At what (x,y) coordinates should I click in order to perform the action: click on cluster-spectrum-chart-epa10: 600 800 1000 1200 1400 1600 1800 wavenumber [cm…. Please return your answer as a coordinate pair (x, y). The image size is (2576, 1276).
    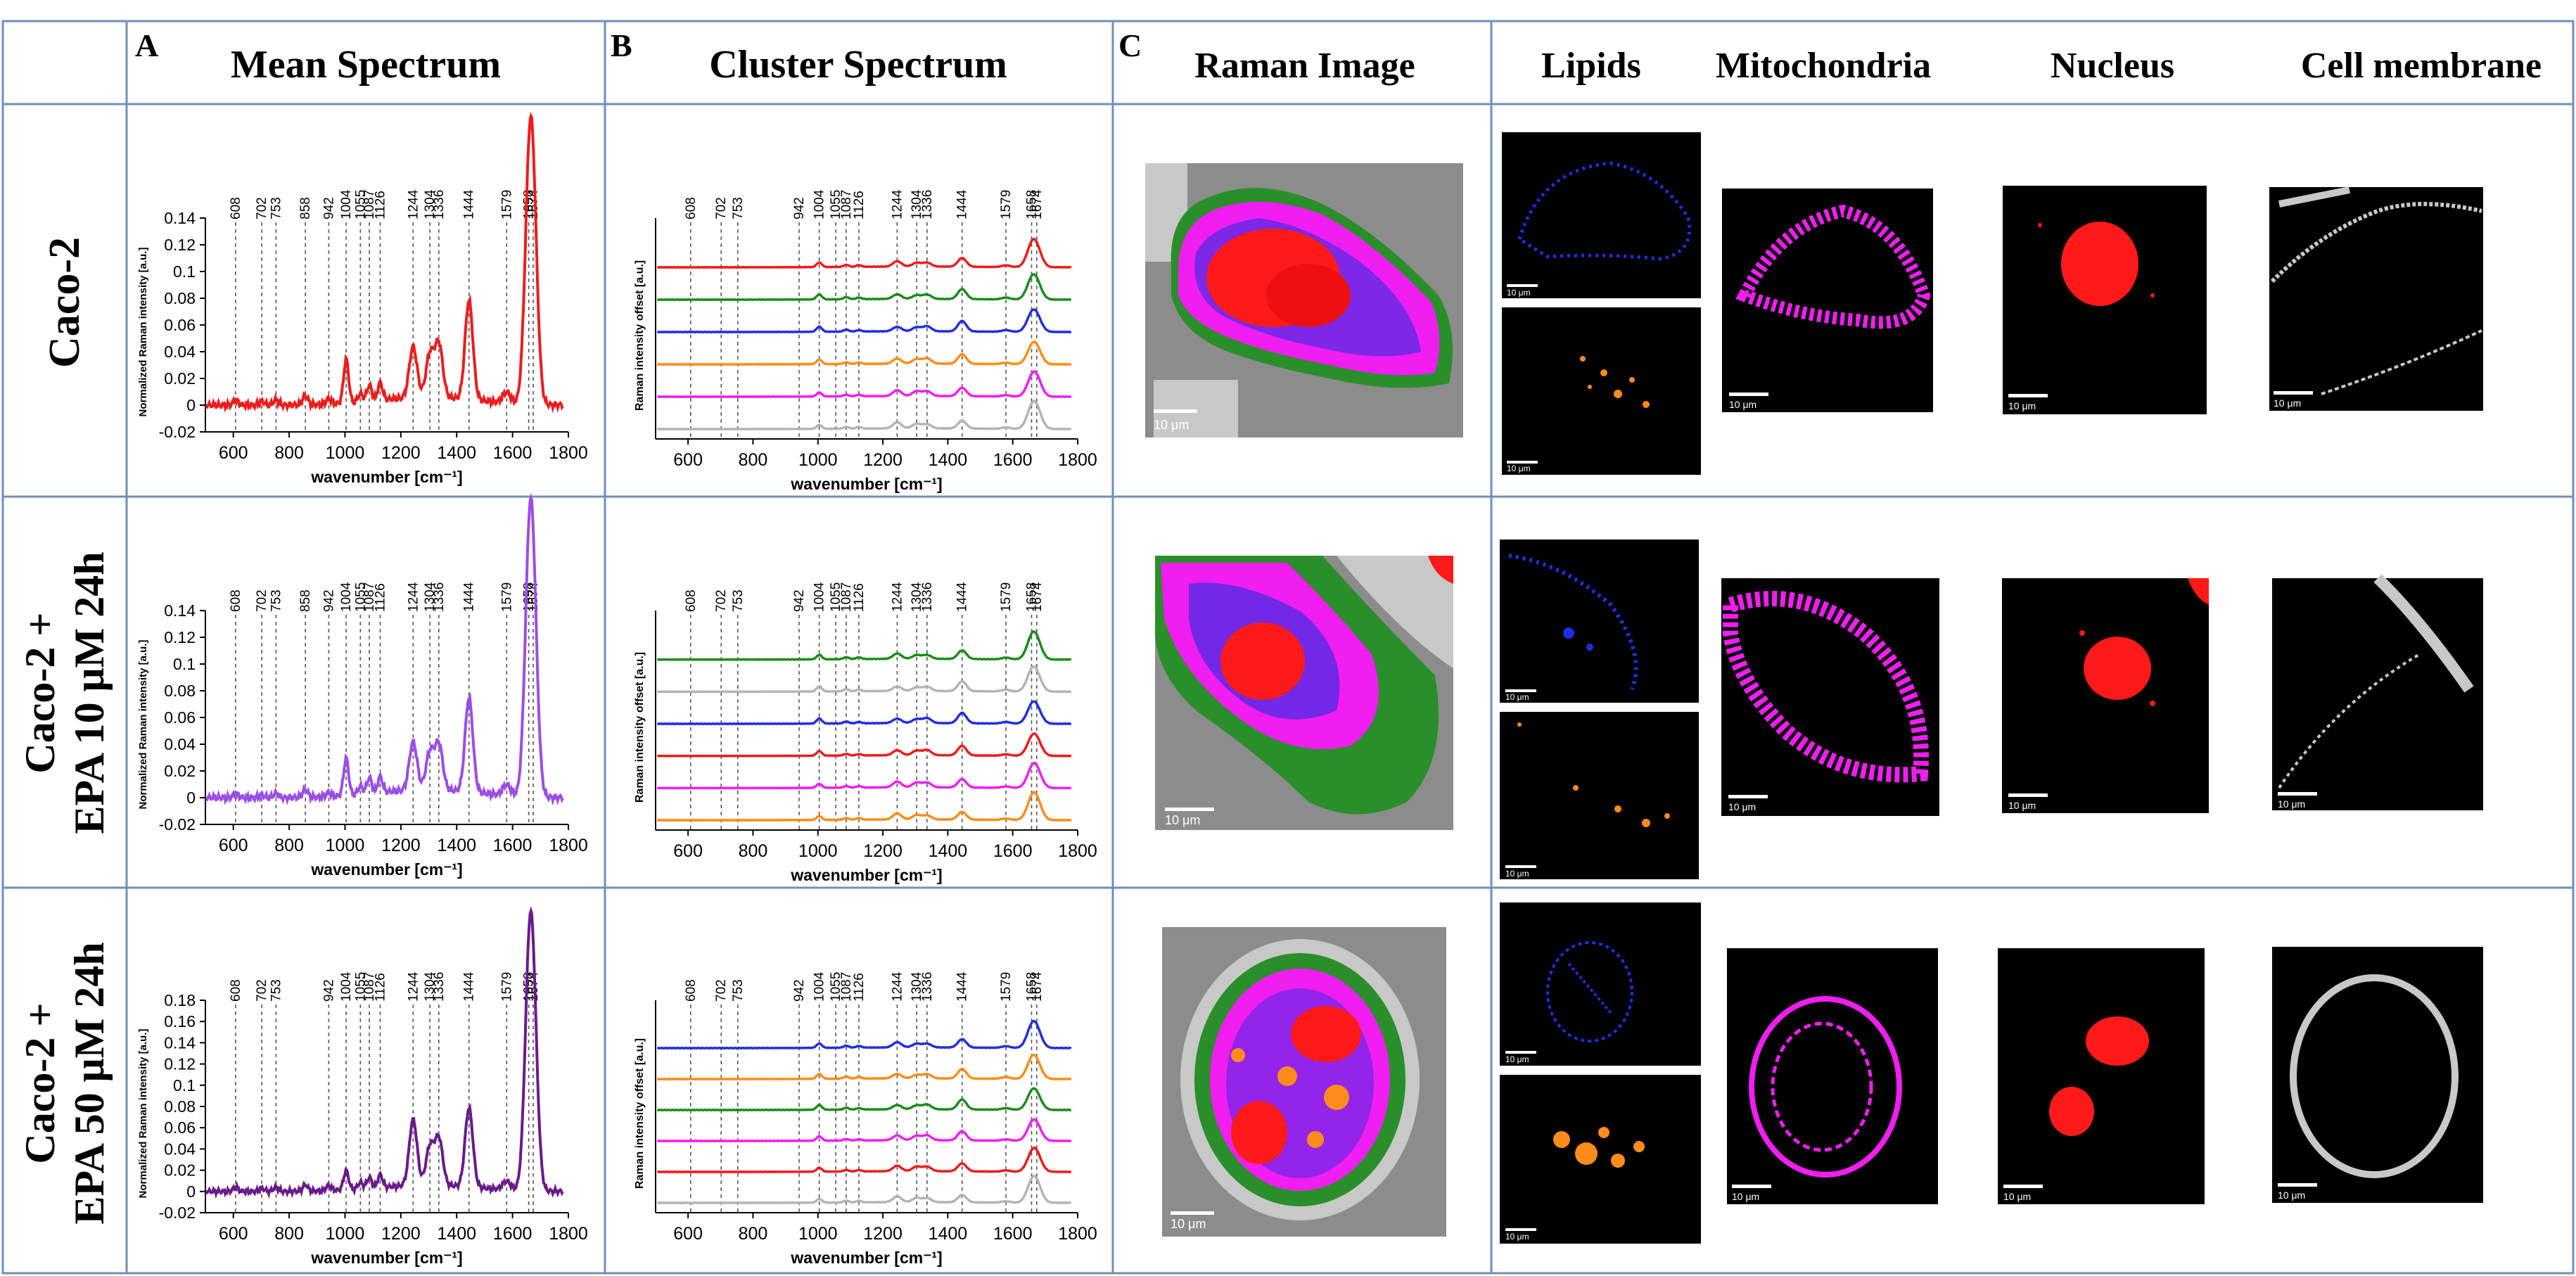
    Looking at the image, I should click on (865, 733).